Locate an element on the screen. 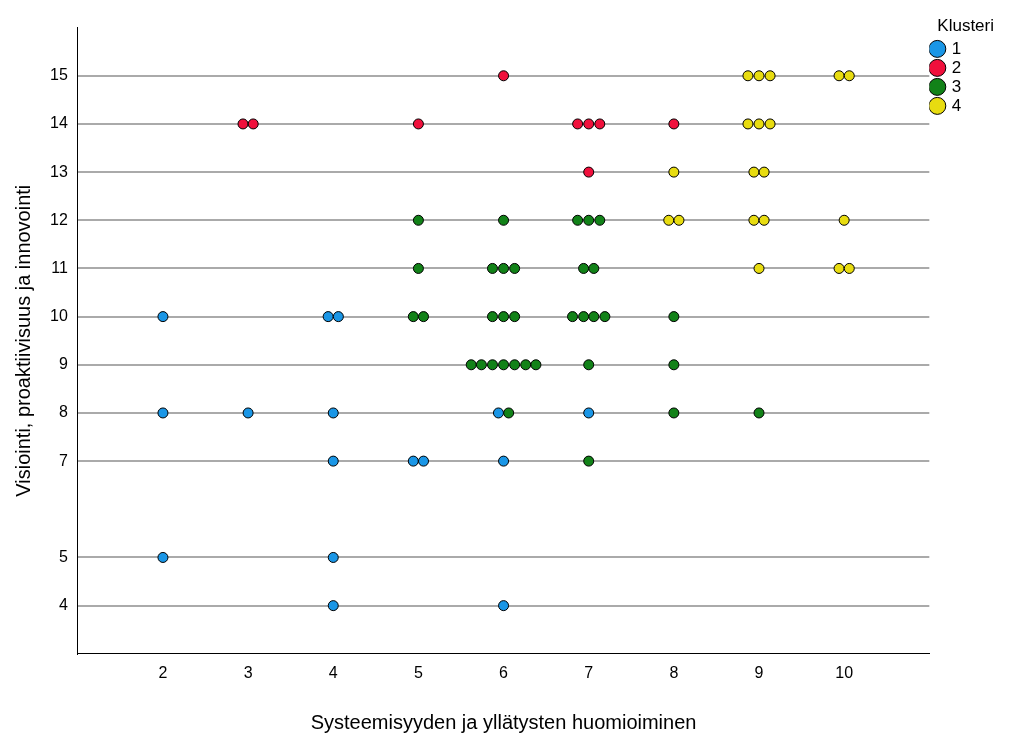 The width and height of the screenshot is (1020, 747). x-axis-title: Systeemisyyden ja yllätysten huomioiminen is located at coordinates (503, 721).